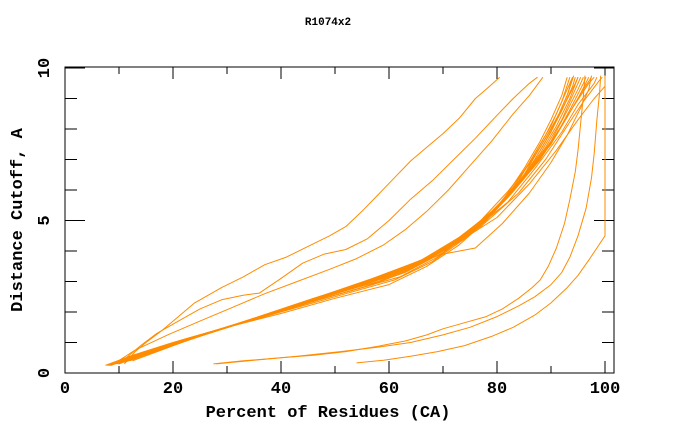 This screenshot has width=680, height=440. Describe the element at coordinates (65, 389) in the screenshot. I see `x-tick-label: 0` at that location.